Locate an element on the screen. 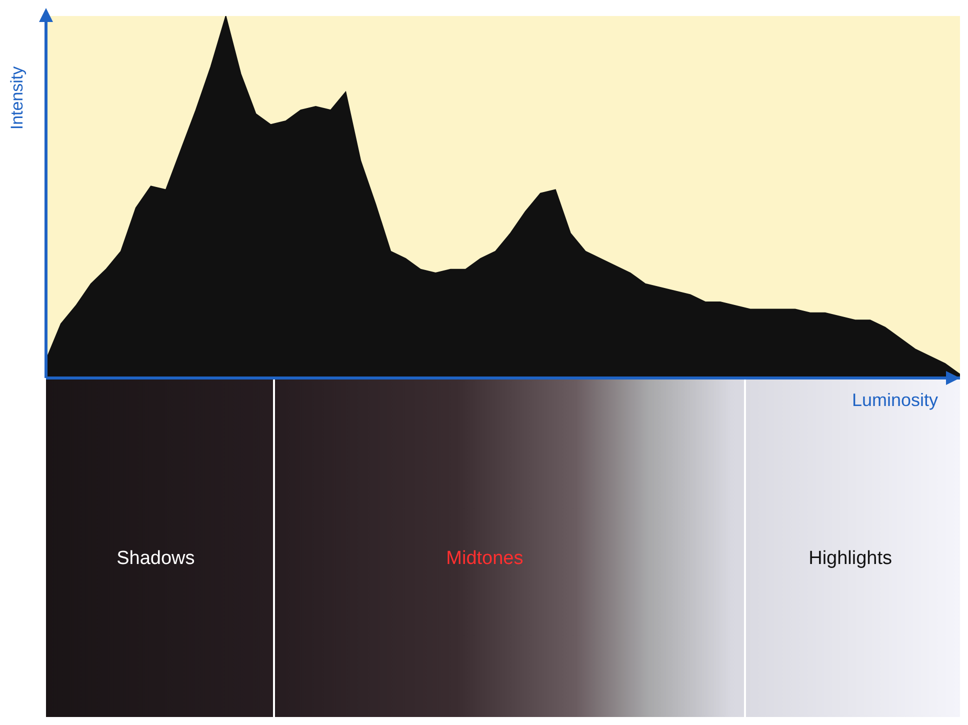  text: Midtones is located at coordinates (484, 559).